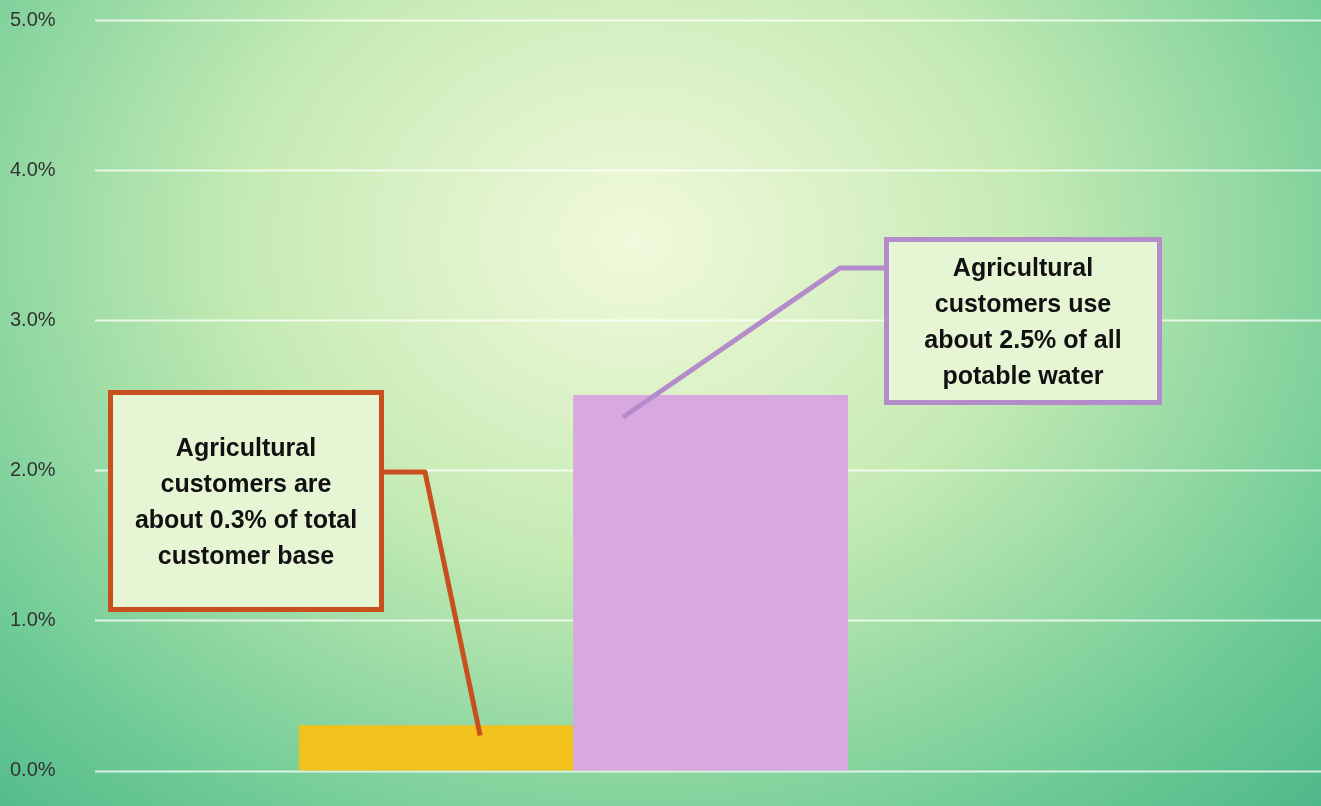  Describe the element at coordinates (1023, 321) in the screenshot. I see `callout-box: Agricultural customers use about 2.5% of all potable water` at that location.